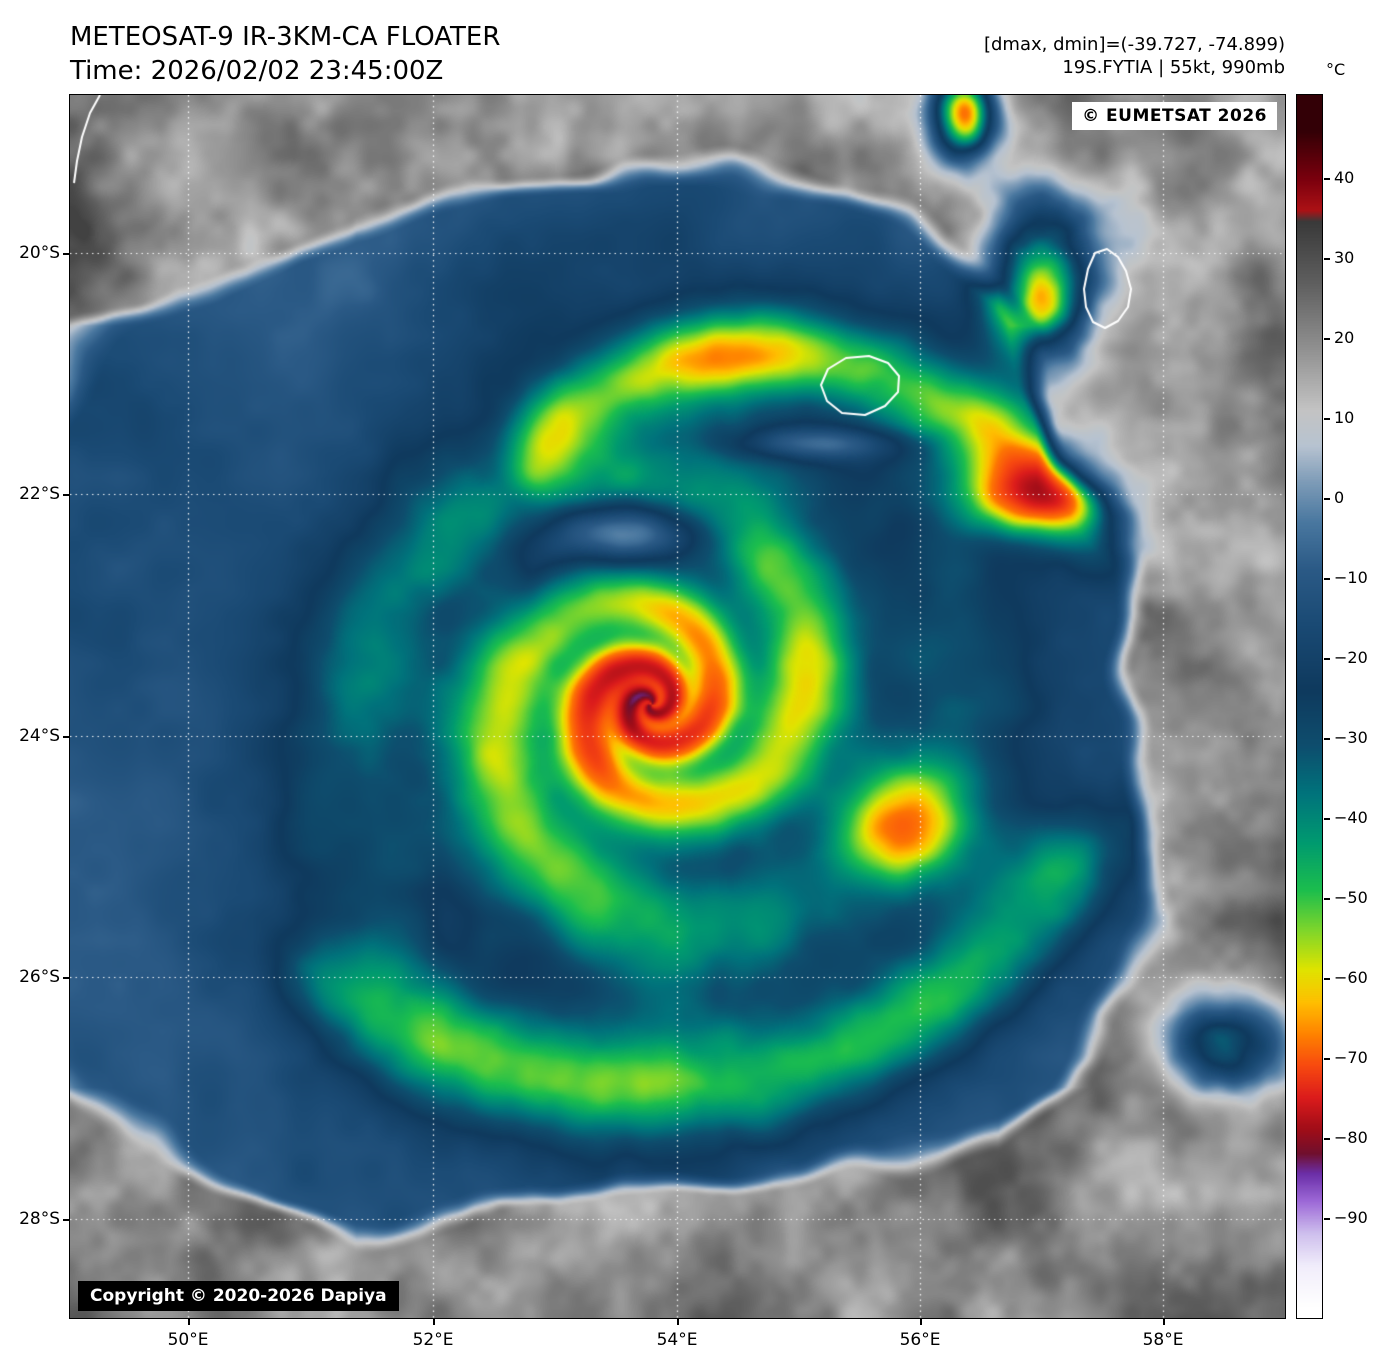 This screenshot has height=1359, width=1388. Describe the element at coordinates (285, 37) in the screenshot. I see `product-title: METEOSAT-9 IR-3KM-CA FLOATER` at that location.